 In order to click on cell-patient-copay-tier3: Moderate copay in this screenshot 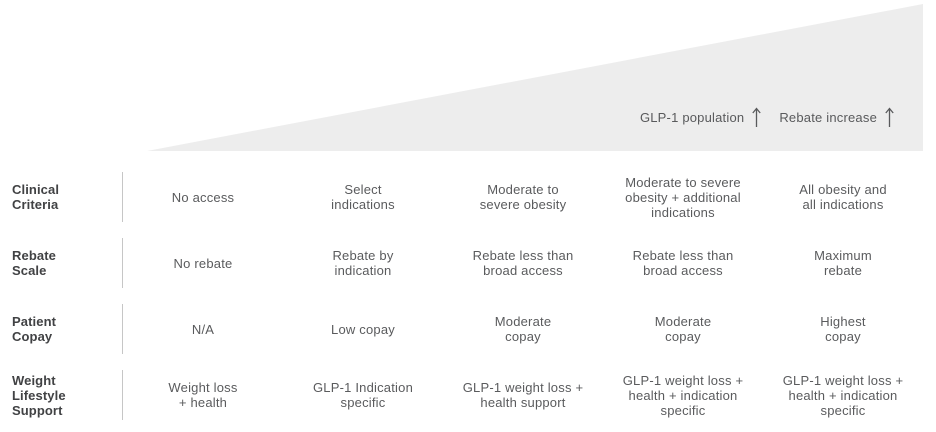, I will do `click(523, 329)`.